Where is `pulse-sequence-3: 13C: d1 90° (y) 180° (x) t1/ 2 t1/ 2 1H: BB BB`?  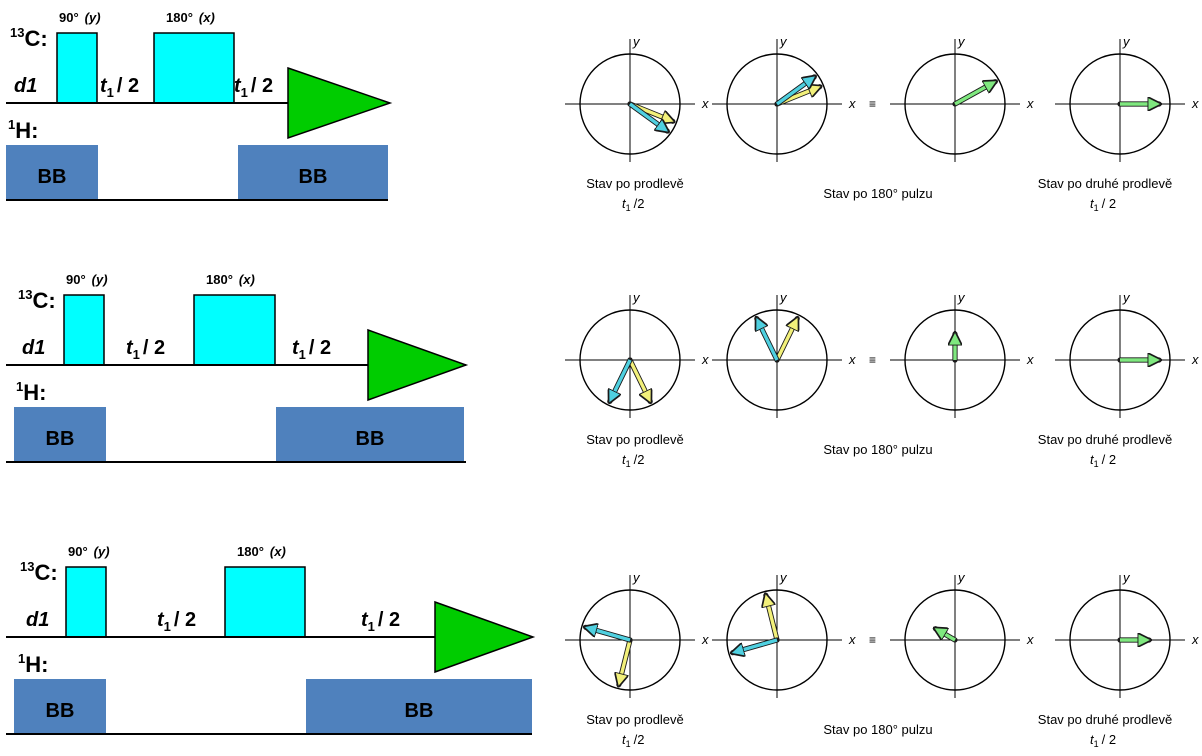
pulse-sequence-3: 13C: d1 90° (y) 180° (x) t1/ 2 t1/ 2 1H: BB BB is located at coordinates (271, 639).